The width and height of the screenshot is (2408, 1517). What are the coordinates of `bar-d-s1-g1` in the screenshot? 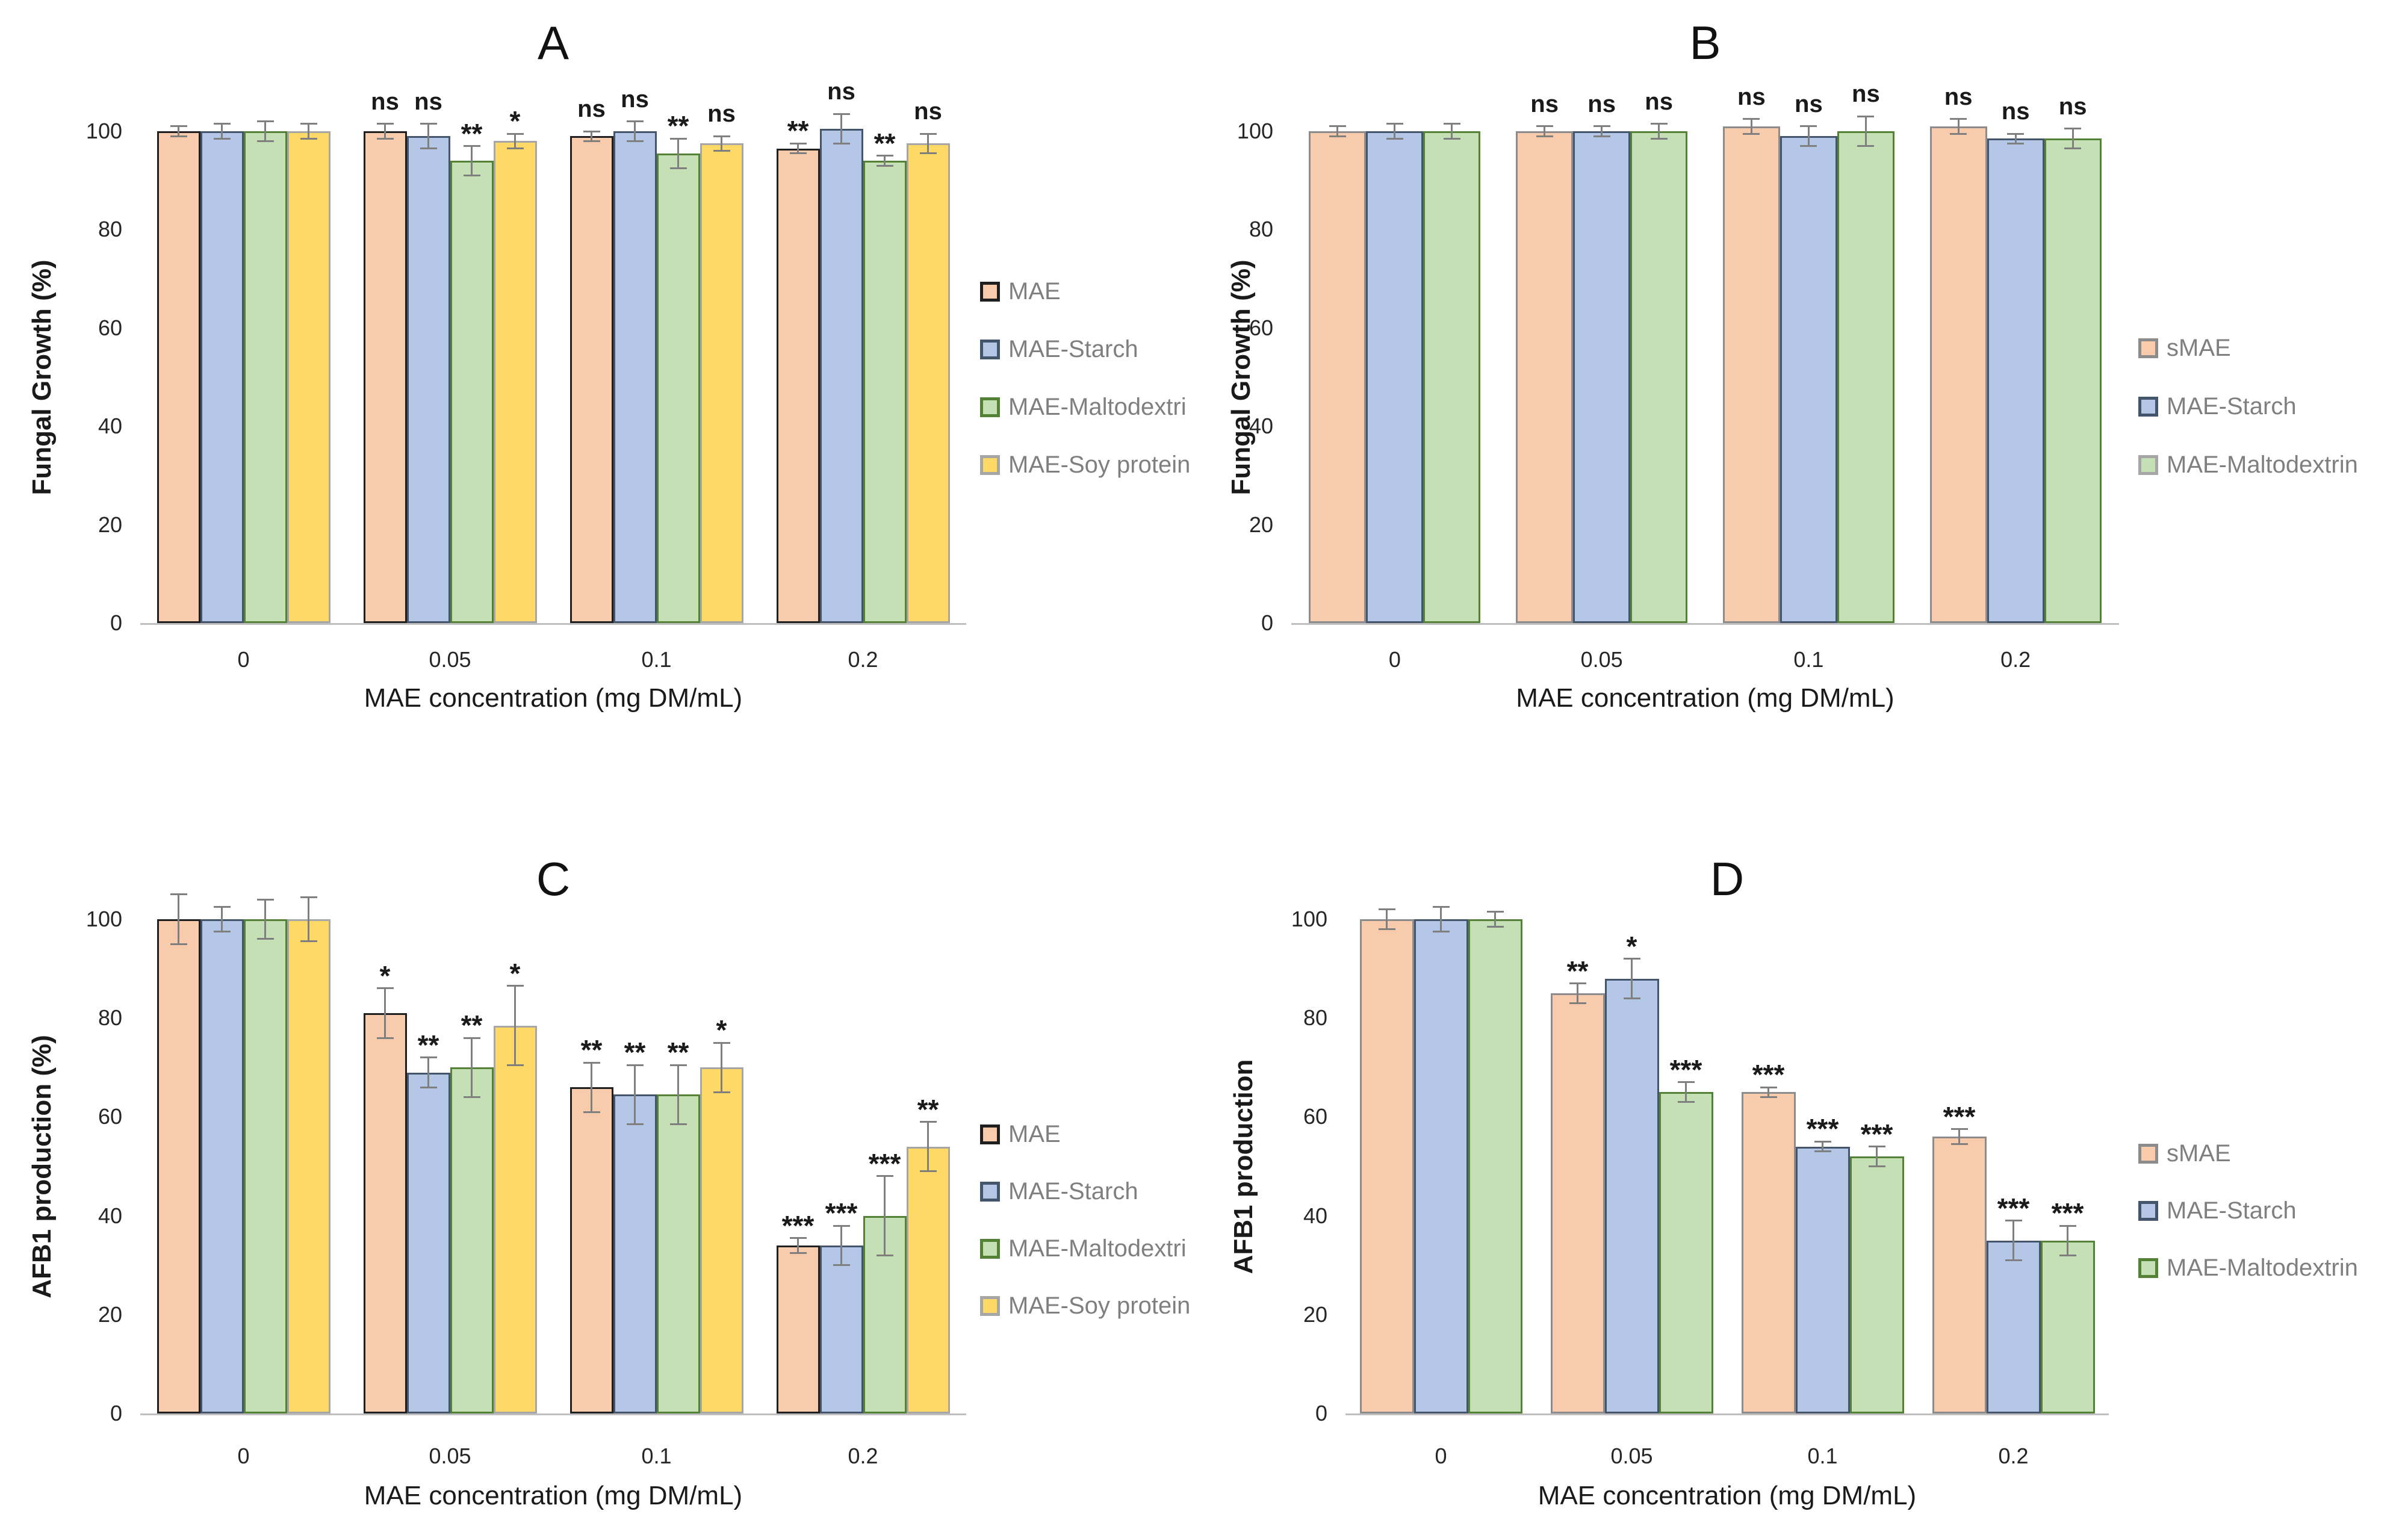 It's located at (1631, 1195).